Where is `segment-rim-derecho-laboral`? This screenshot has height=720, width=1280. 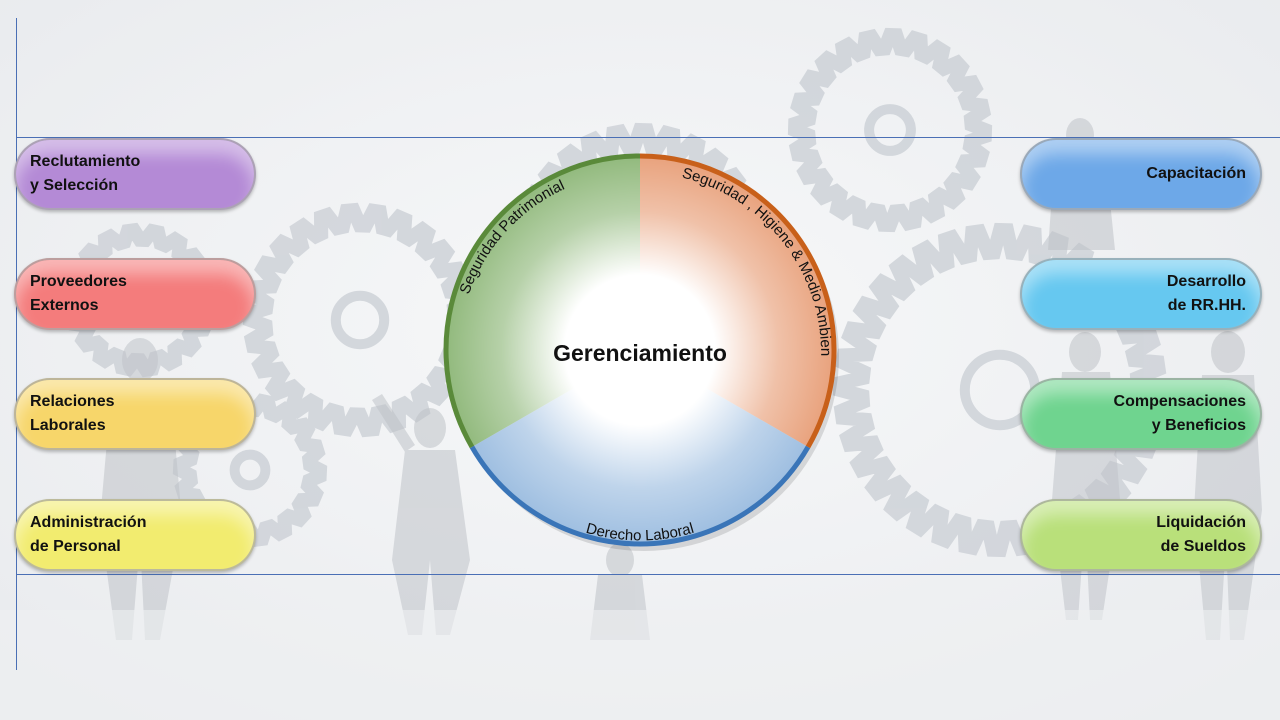 segment-rim-derecho-laboral is located at coordinates (640, 496).